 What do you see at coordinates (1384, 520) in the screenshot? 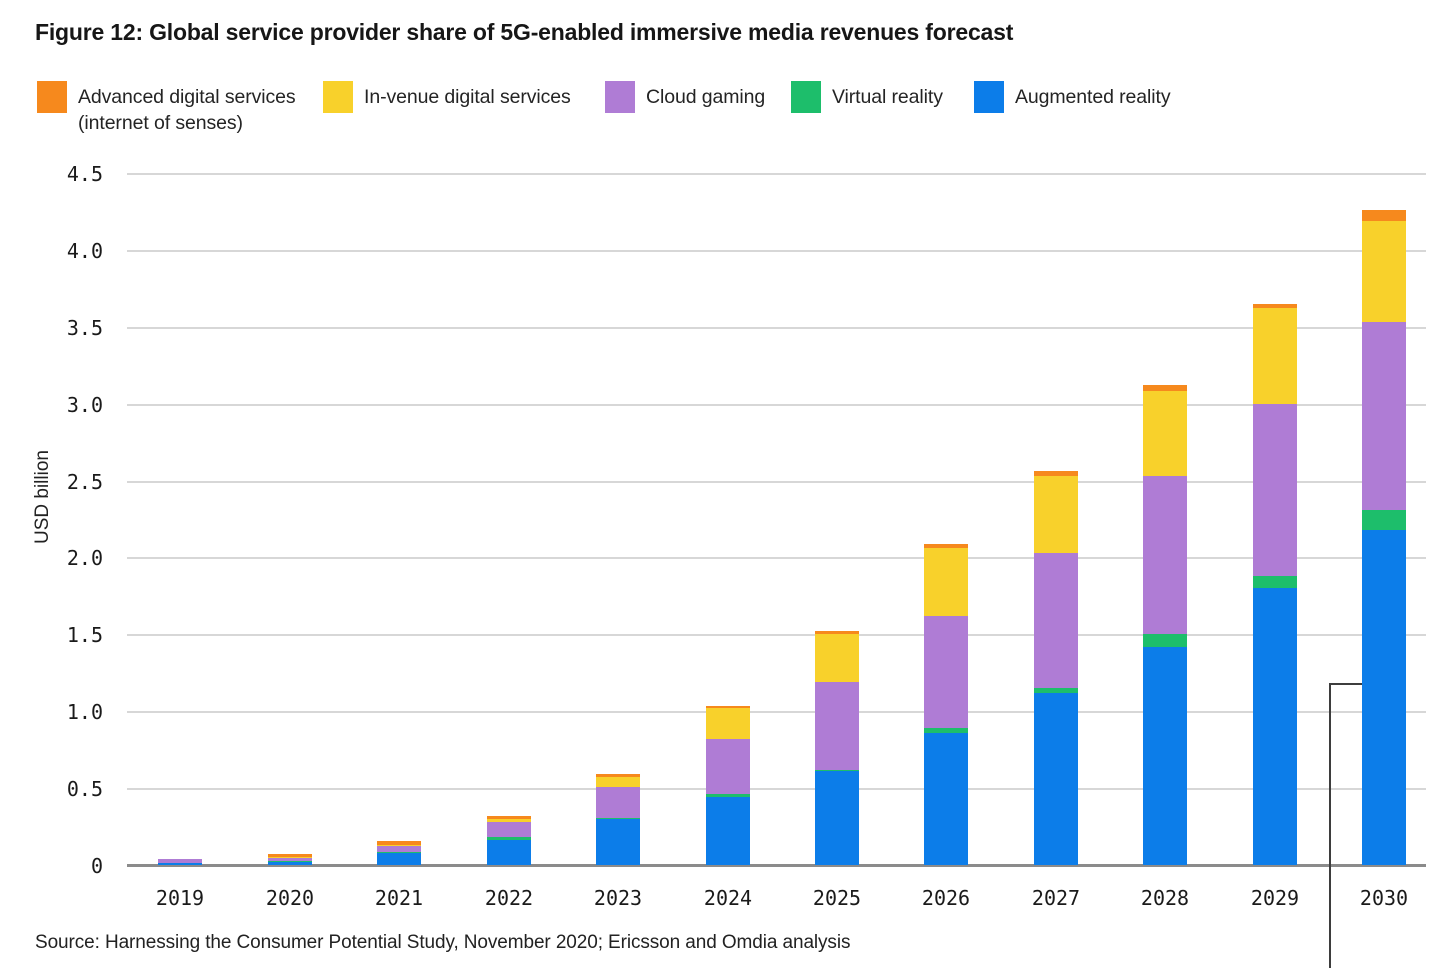
I see `bar-segment-2030-virtual` at bounding box center [1384, 520].